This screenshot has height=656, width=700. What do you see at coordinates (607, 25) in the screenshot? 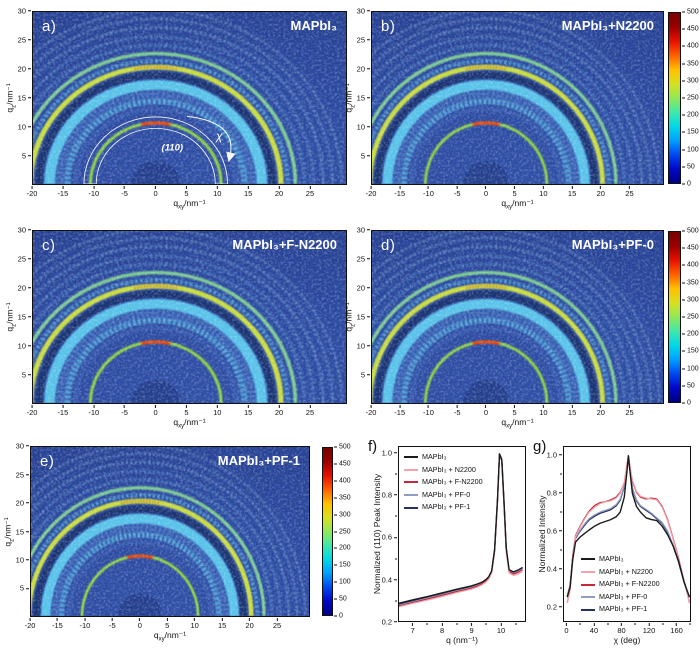
I see `panel-title: MAPbI₃+N2200` at bounding box center [607, 25].